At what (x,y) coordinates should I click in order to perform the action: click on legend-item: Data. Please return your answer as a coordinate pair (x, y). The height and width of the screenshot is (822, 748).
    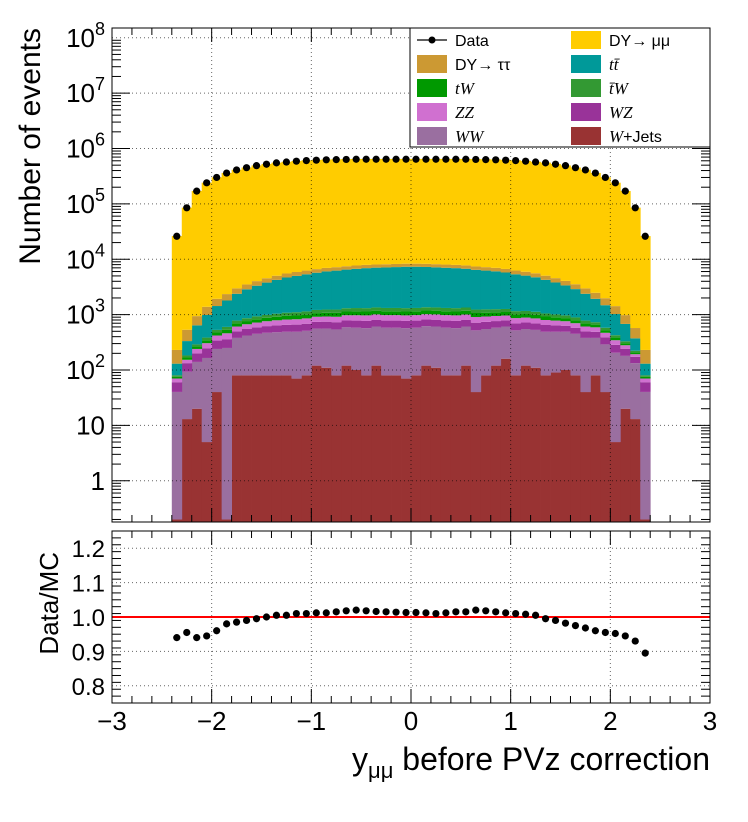
    Looking at the image, I should click on (453, 41).